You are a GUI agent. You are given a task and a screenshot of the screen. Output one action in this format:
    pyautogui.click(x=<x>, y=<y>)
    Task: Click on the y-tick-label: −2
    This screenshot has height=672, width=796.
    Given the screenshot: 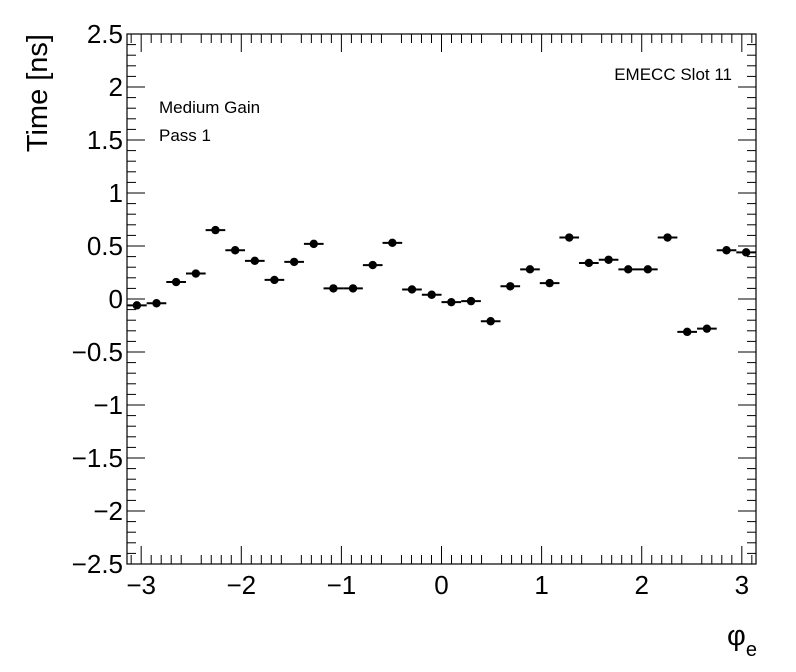 What is the action you would take?
    pyautogui.click(x=108, y=511)
    